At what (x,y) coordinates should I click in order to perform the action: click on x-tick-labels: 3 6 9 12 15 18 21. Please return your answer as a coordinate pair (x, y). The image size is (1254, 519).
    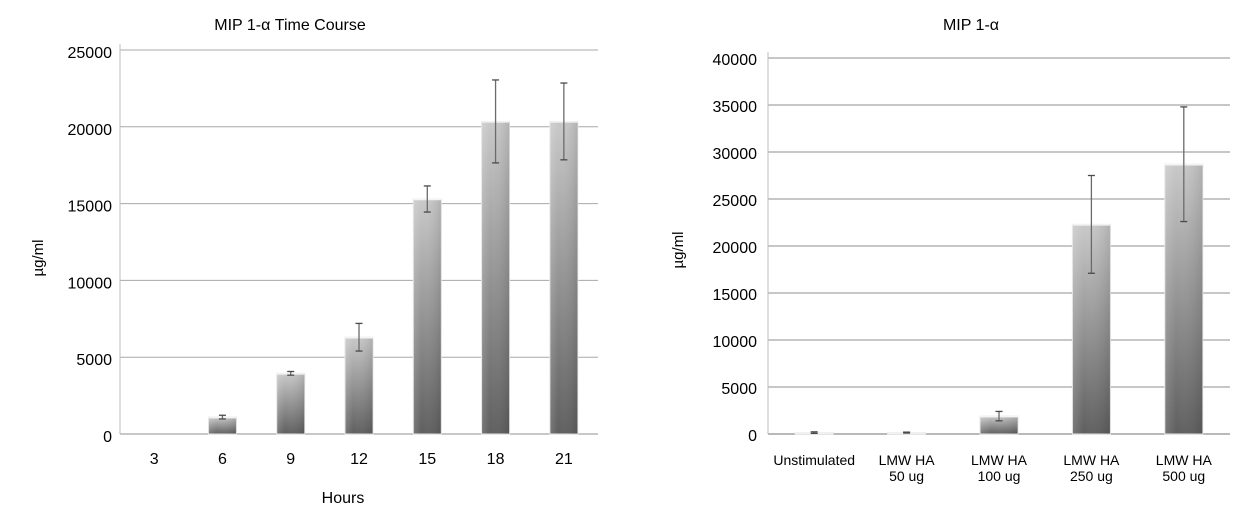
    Looking at the image, I should click on (361, 459).